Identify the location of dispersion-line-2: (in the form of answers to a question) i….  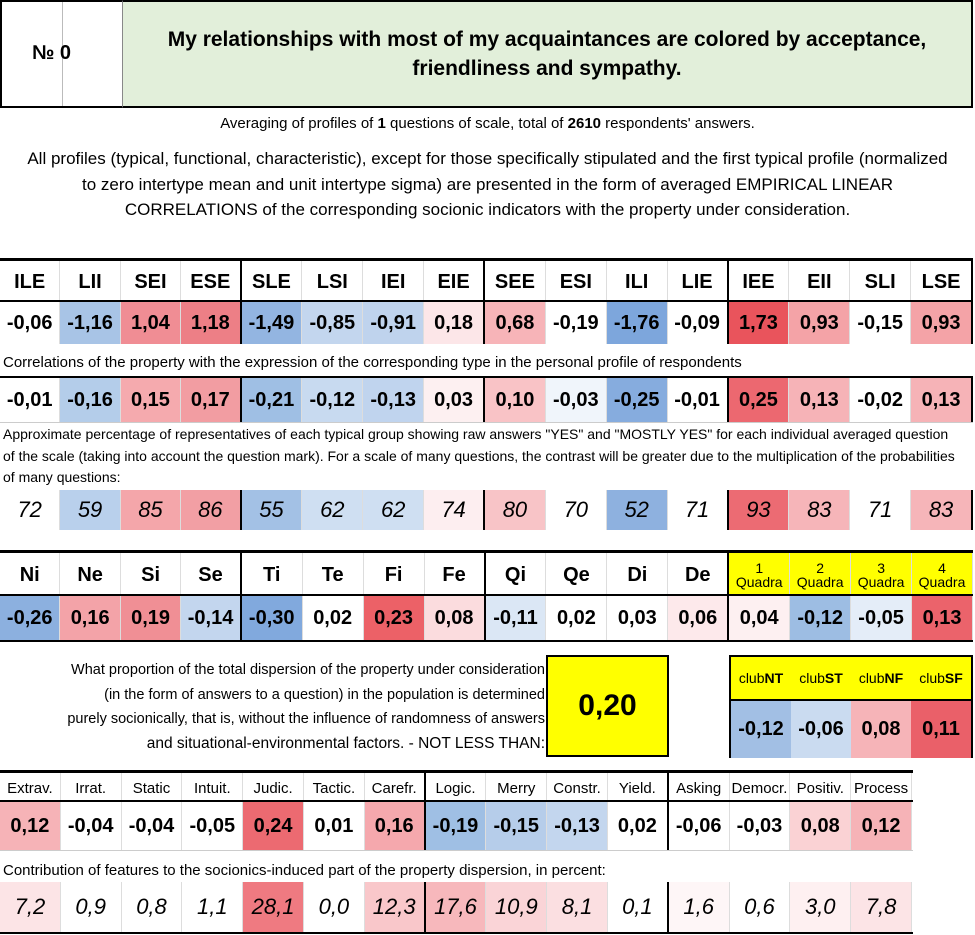
(324, 694).